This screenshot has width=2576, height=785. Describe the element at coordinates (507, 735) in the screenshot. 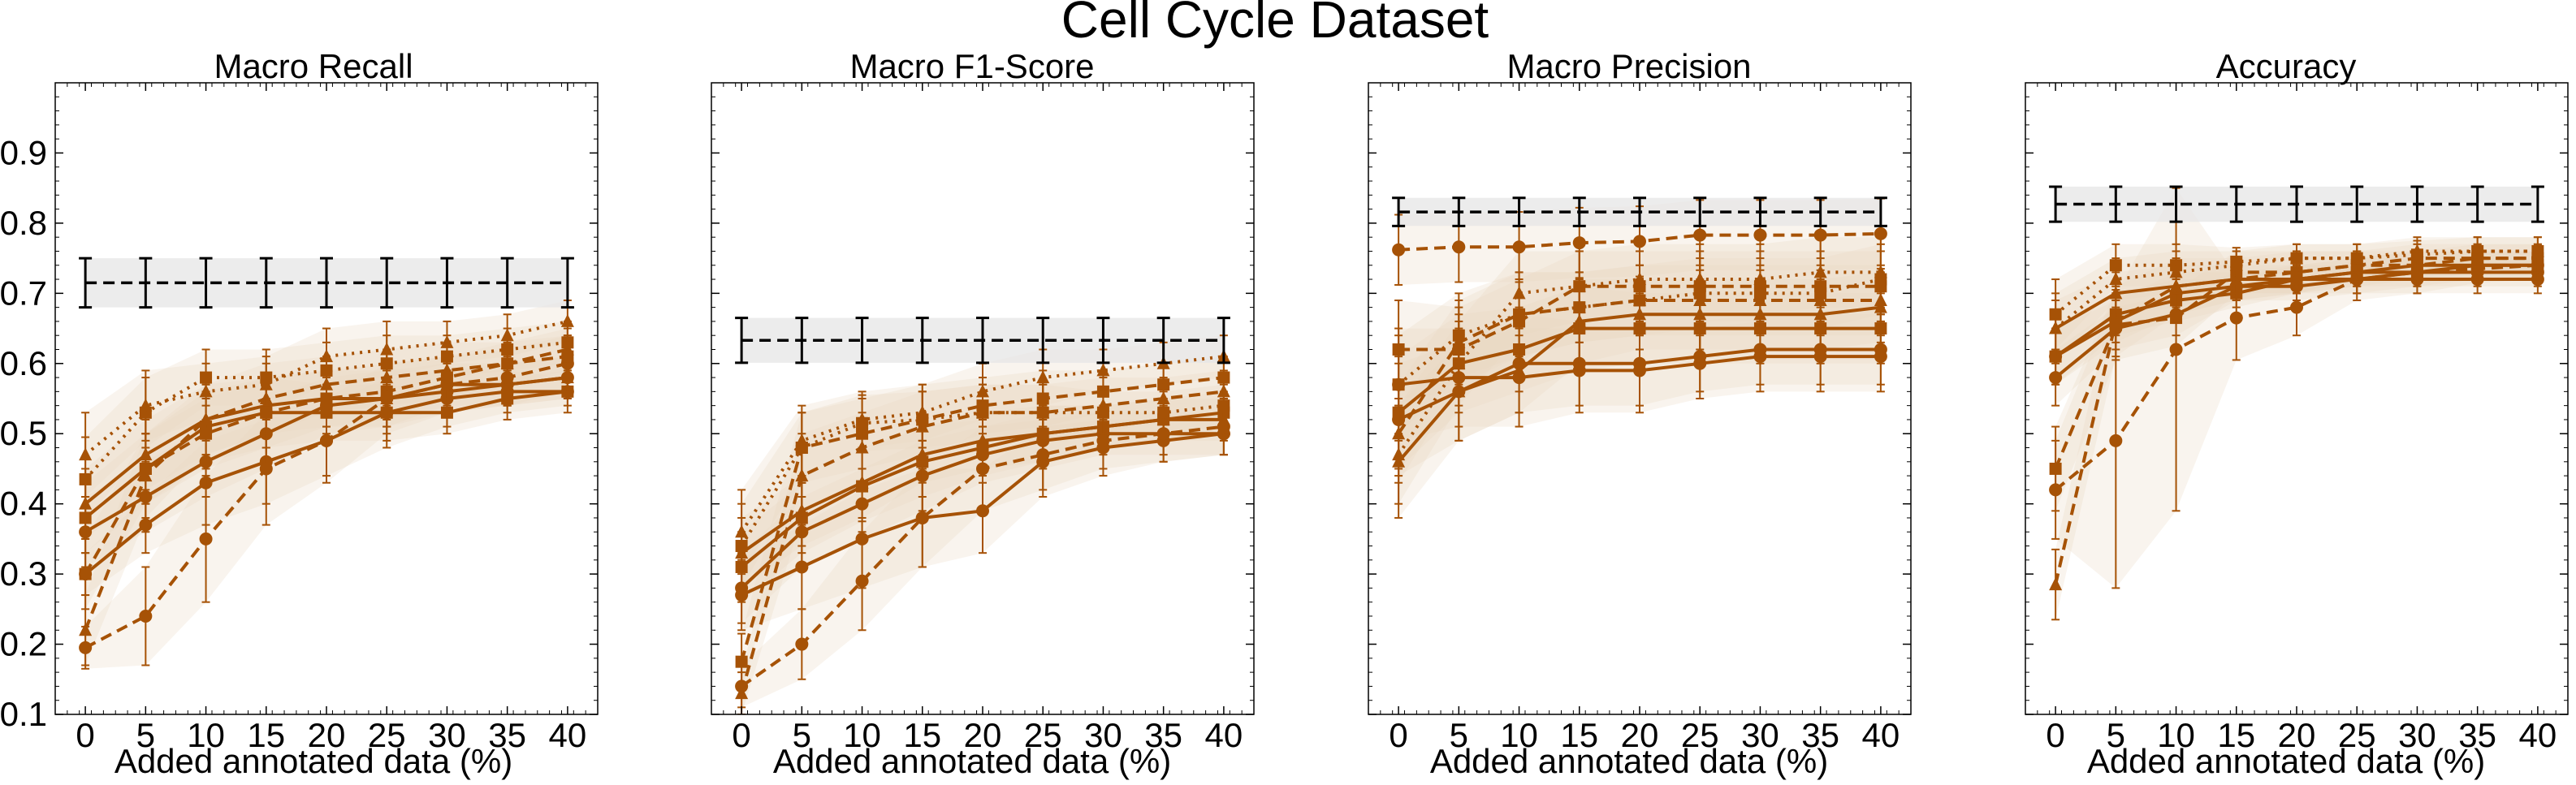

I see `x-tick-label: 35` at that location.